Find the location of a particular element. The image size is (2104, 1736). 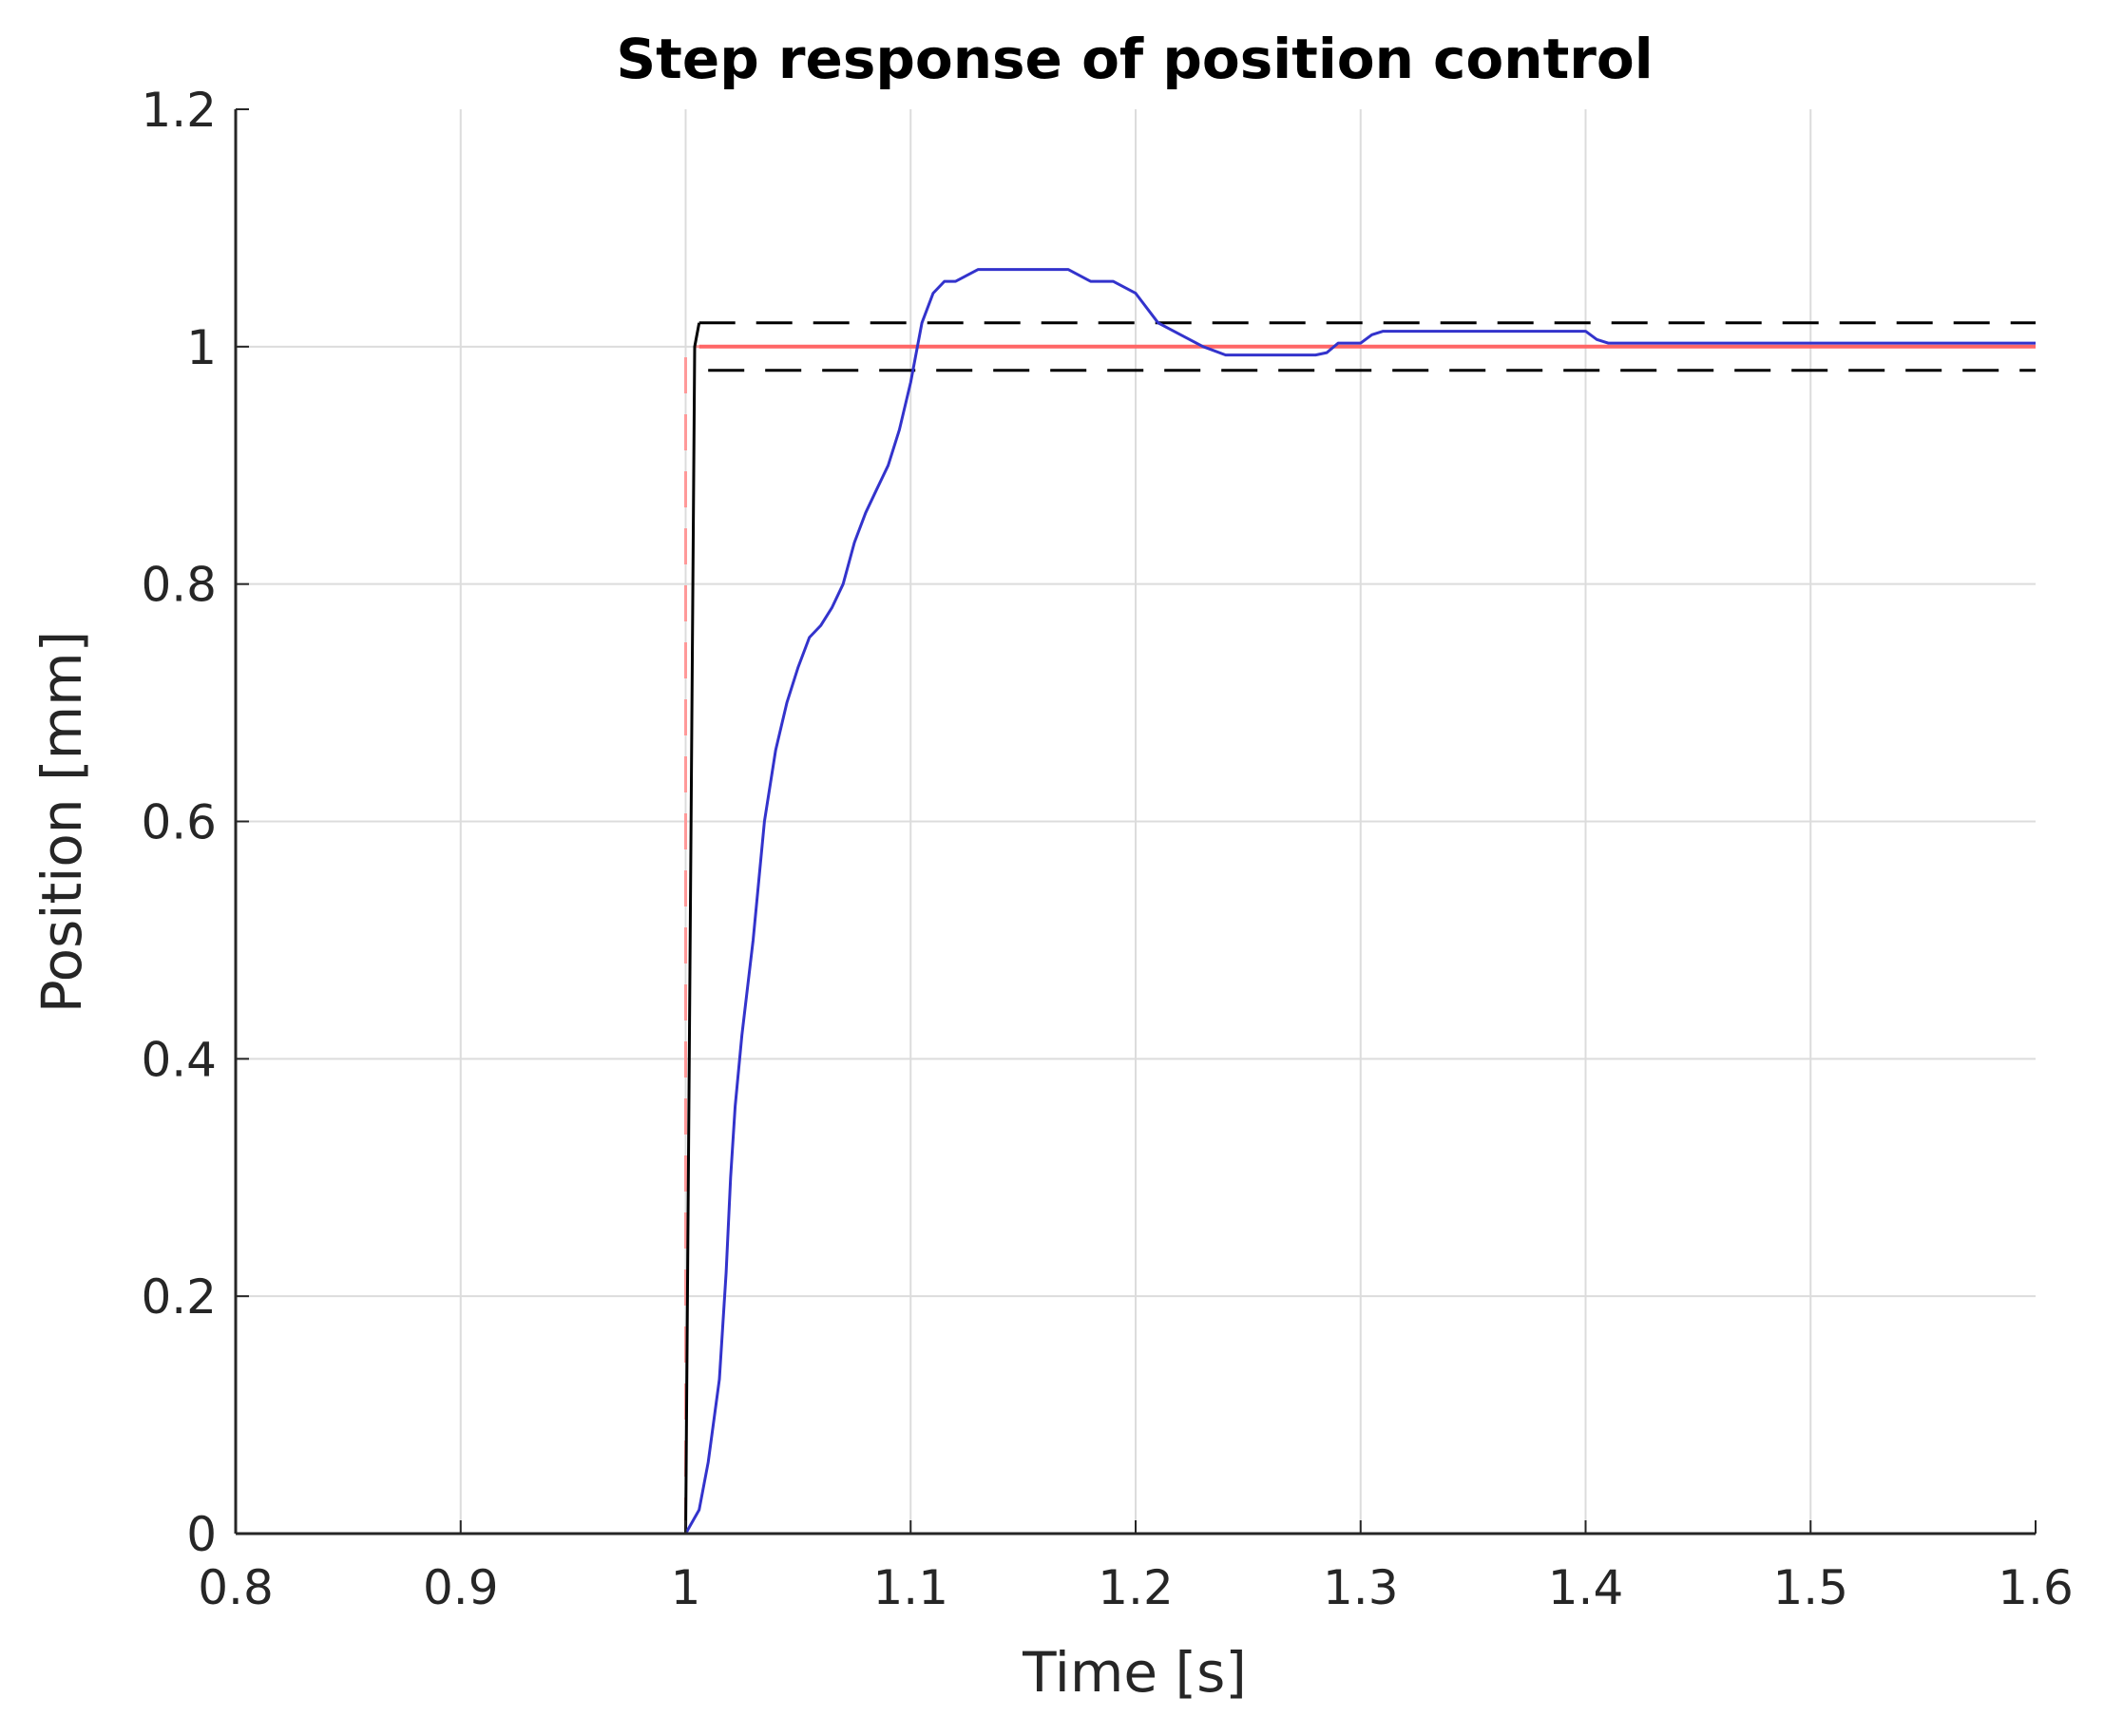

x-tick-label: 0.9 is located at coordinates (461, 1588).